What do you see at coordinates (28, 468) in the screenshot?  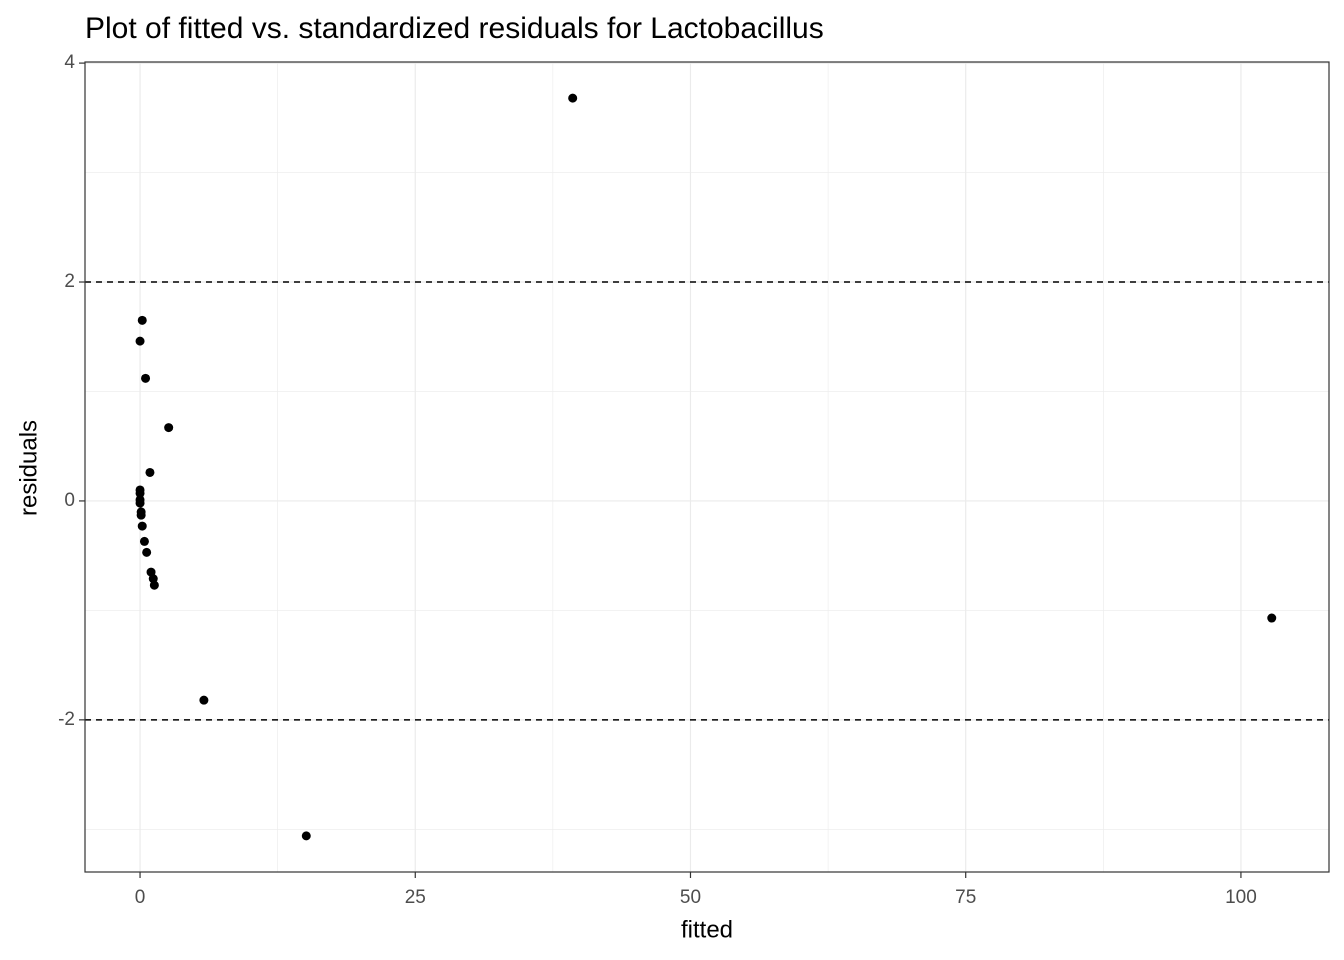 I see `y-axis-title: residuals` at bounding box center [28, 468].